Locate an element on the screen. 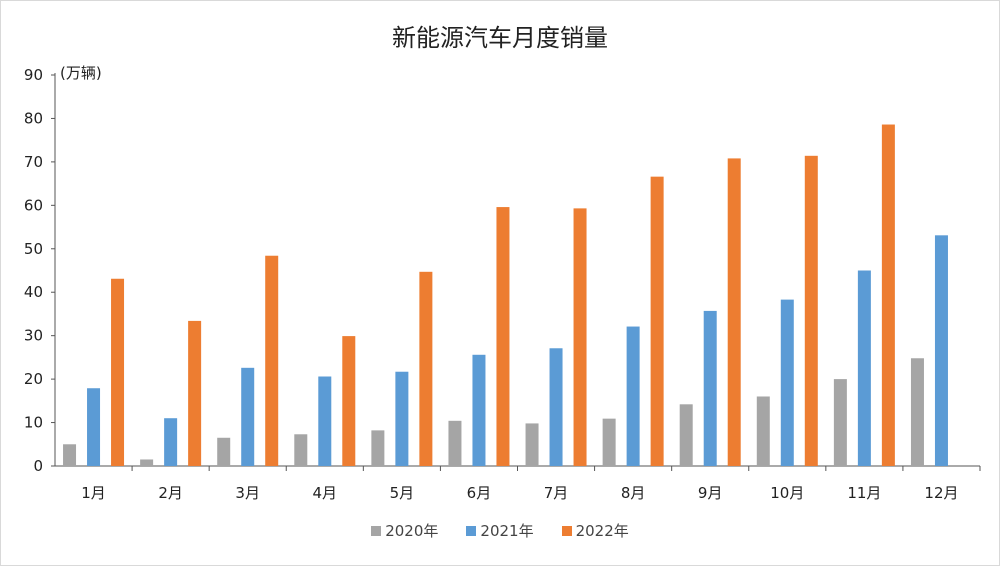 The image size is (1000, 566). bar-2020年-5月 is located at coordinates (378, 448).